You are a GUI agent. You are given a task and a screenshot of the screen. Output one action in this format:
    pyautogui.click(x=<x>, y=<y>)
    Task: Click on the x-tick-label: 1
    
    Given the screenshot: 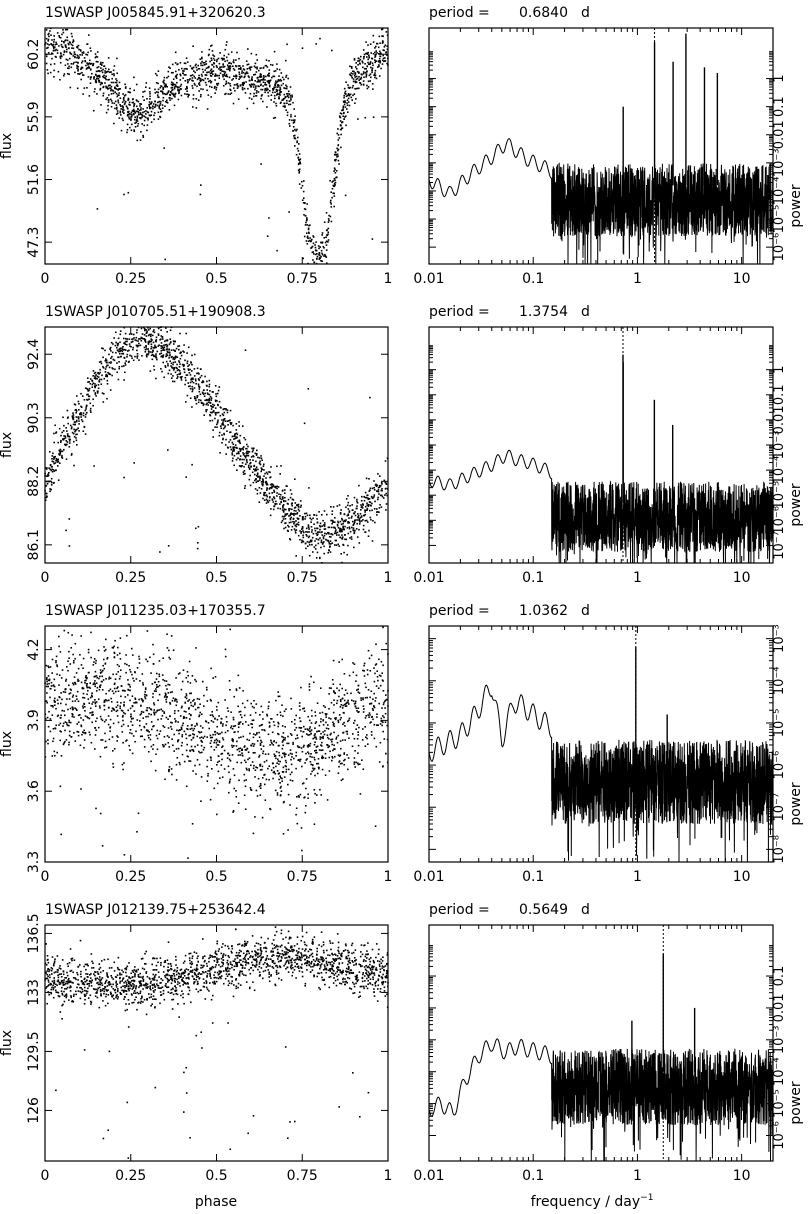 What is the action you would take?
    pyautogui.click(x=388, y=279)
    